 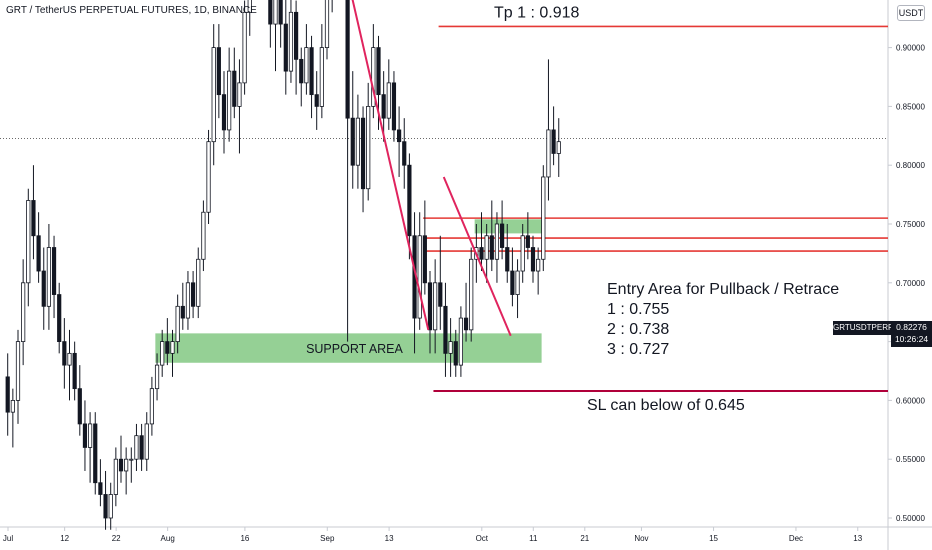 What do you see at coordinates (638, 349) in the screenshot?
I see `entry-note-line: 3 : 0.727` at bounding box center [638, 349].